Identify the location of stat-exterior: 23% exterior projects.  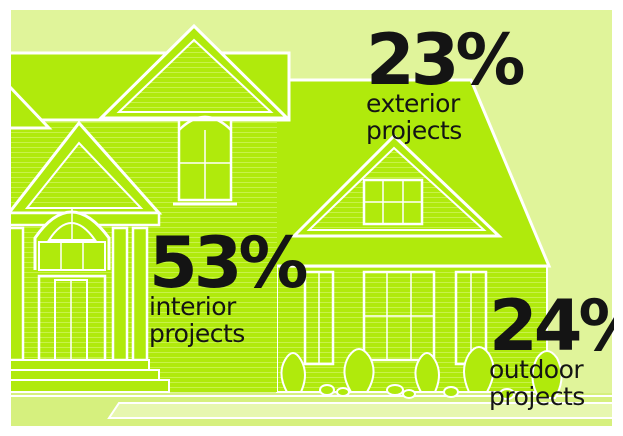
(446, 82).